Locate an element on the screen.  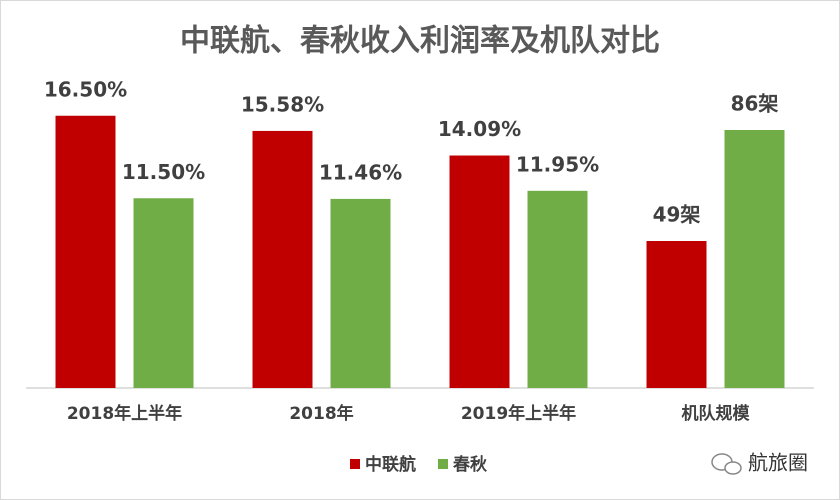
watermark: 航旅圈 is located at coordinates (759, 463).